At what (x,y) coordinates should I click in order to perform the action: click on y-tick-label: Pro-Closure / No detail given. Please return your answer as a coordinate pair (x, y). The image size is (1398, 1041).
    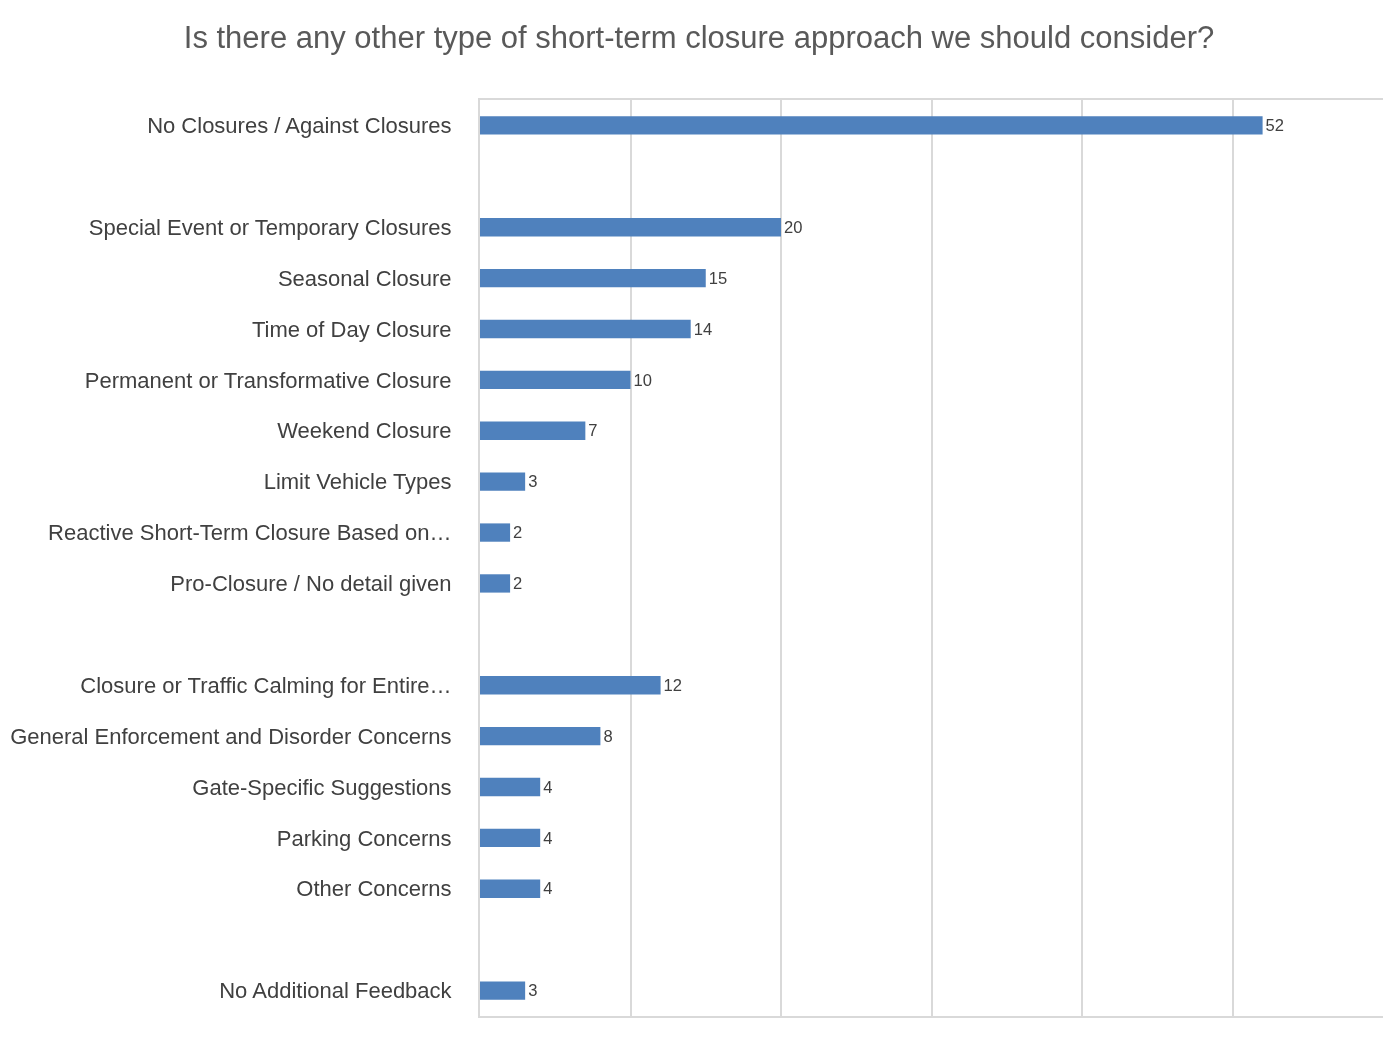
    Looking at the image, I should click on (311, 584).